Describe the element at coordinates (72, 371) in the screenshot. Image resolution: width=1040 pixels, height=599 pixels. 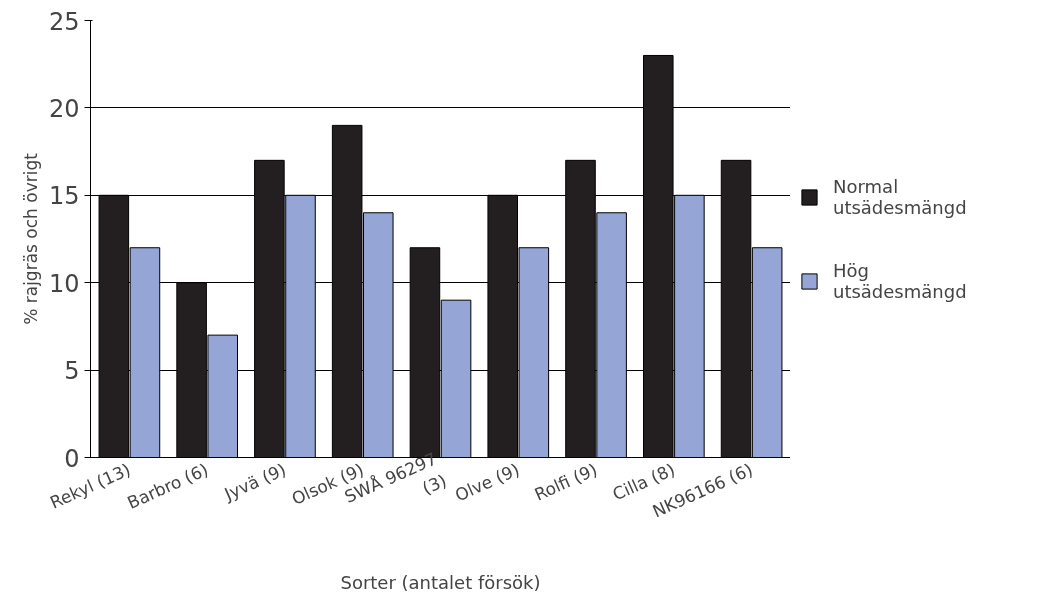
I see `y-tick-label: 5` at that location.